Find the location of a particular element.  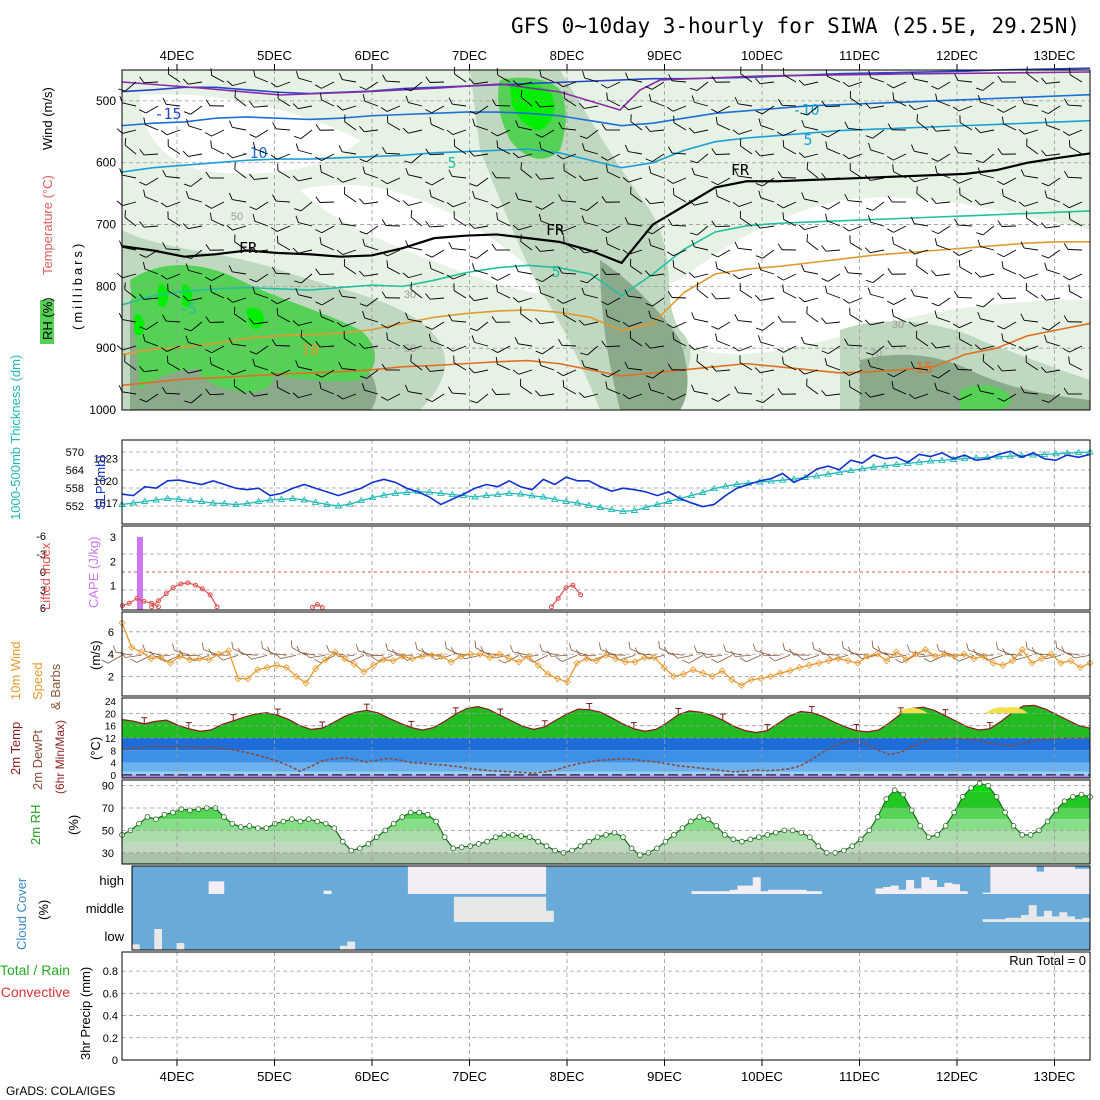

rh-point is located at coordinates (317, 821).